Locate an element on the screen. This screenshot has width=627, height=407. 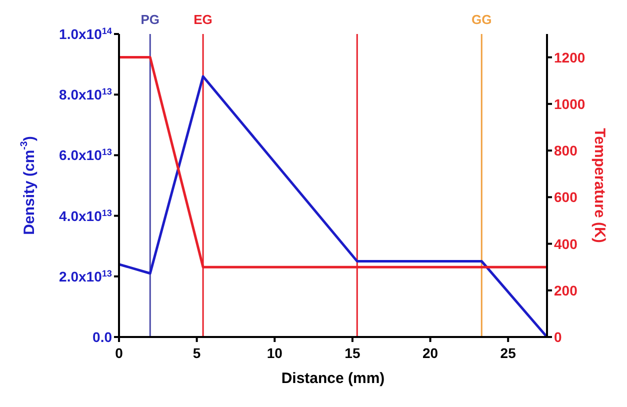
y-tick-label: 1.0x10$^{14}$ is located at coordinates (86, 34).